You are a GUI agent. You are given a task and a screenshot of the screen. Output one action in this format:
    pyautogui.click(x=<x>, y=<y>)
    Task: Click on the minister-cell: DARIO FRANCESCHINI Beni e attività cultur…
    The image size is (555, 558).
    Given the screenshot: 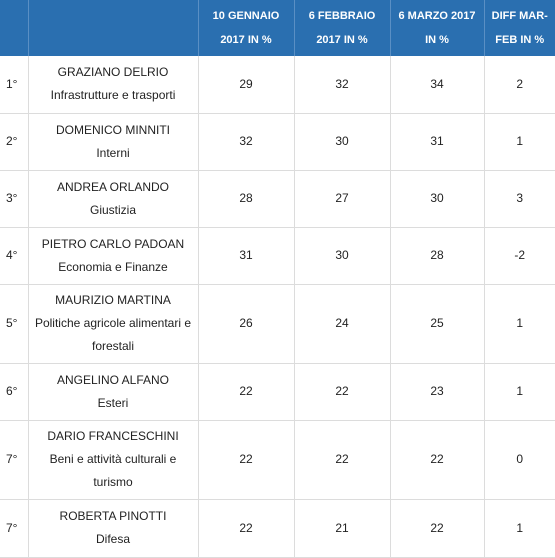 What is the action you would take?
    pyautogui.click(x=113, y=460)
    